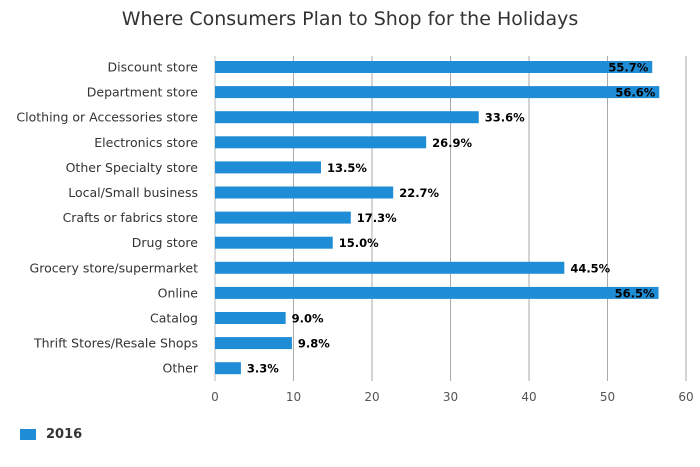  I want to click on x-tick-label: 20, so click(371, 397).